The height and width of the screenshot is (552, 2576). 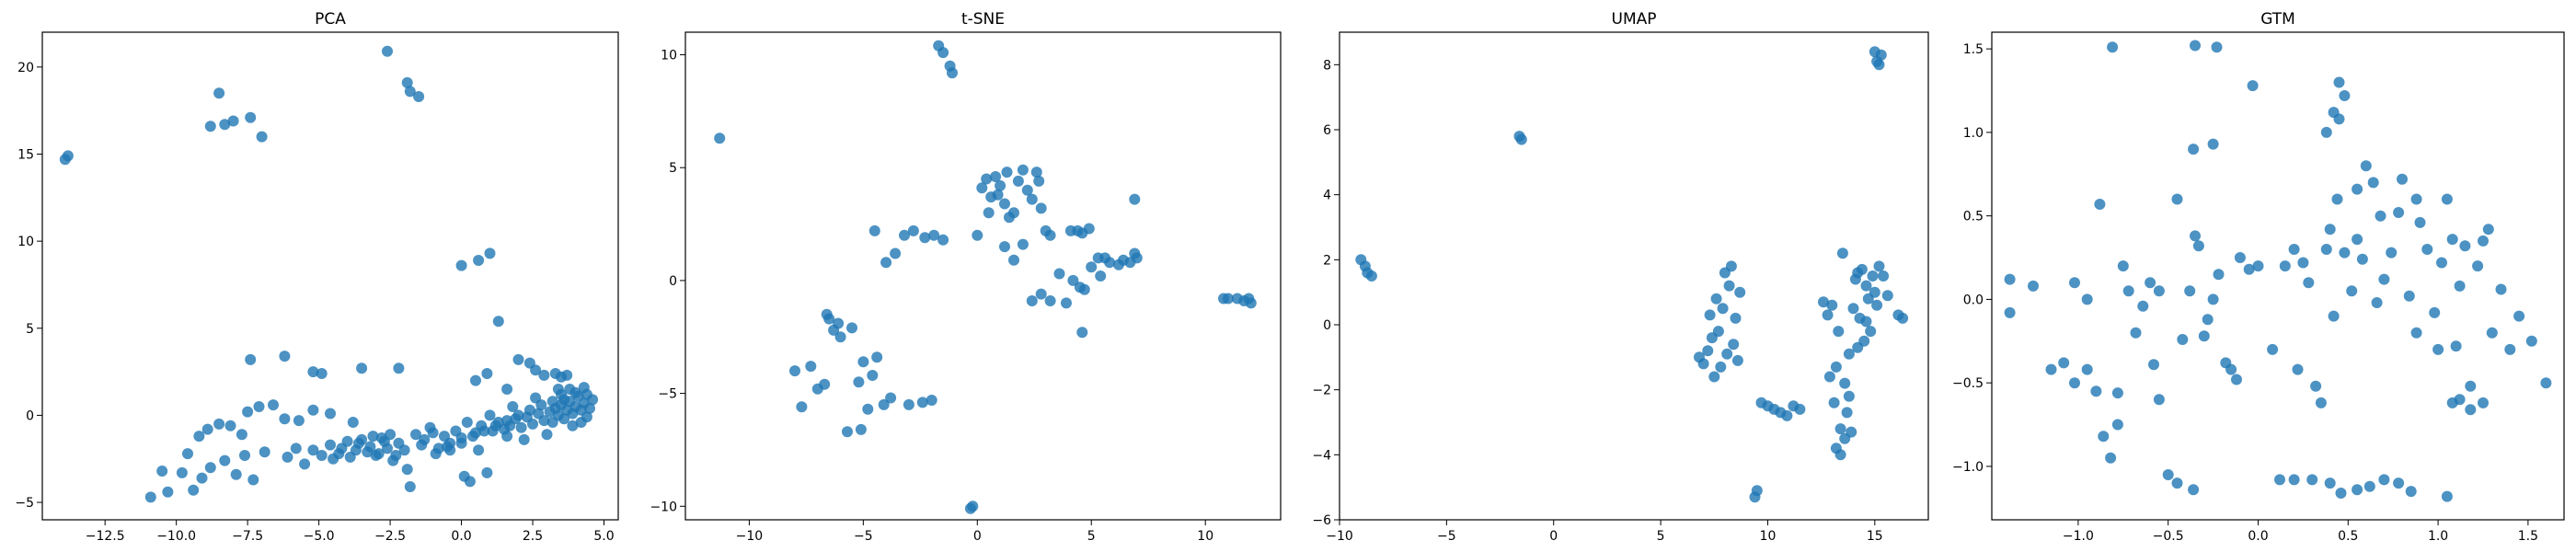 I want to click on x-tick-label: 1.0, so click(x=2438, y=536).